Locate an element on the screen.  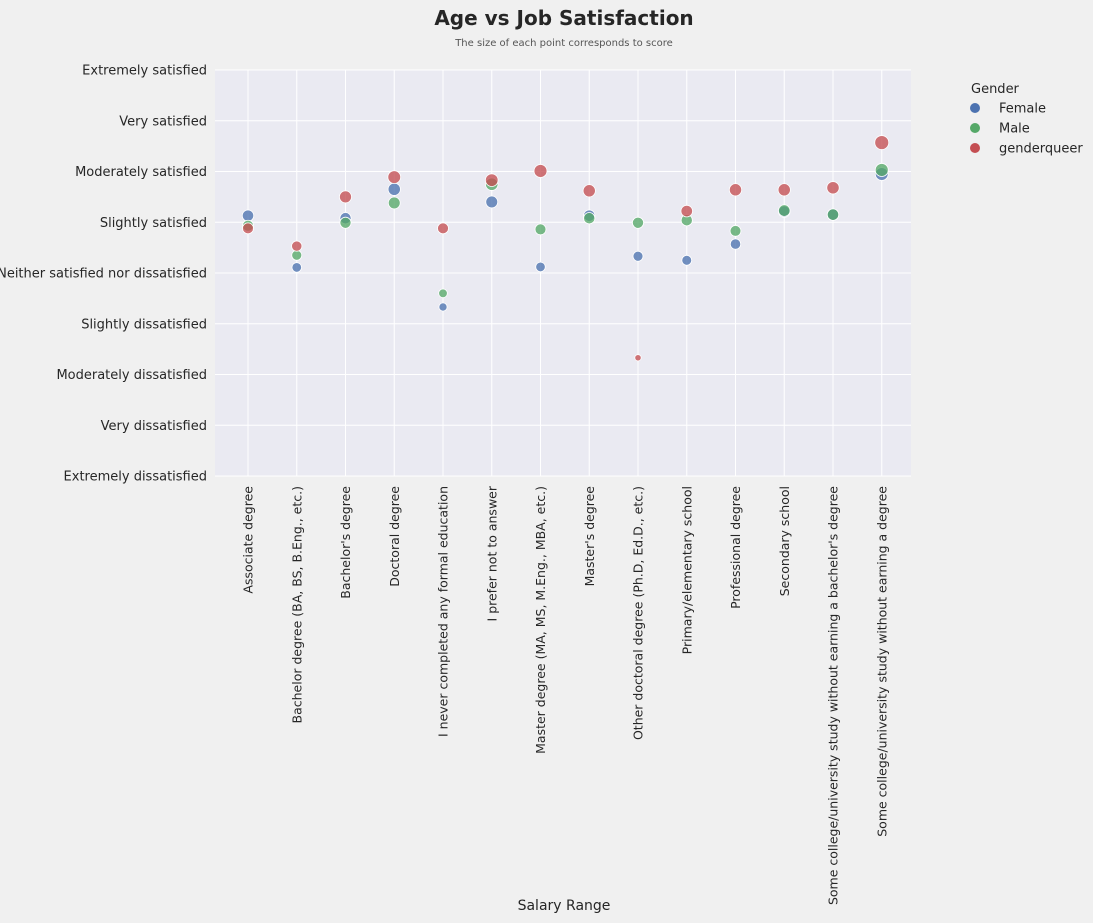
legend-label-female: Female is located at coordinates (1022, 109).